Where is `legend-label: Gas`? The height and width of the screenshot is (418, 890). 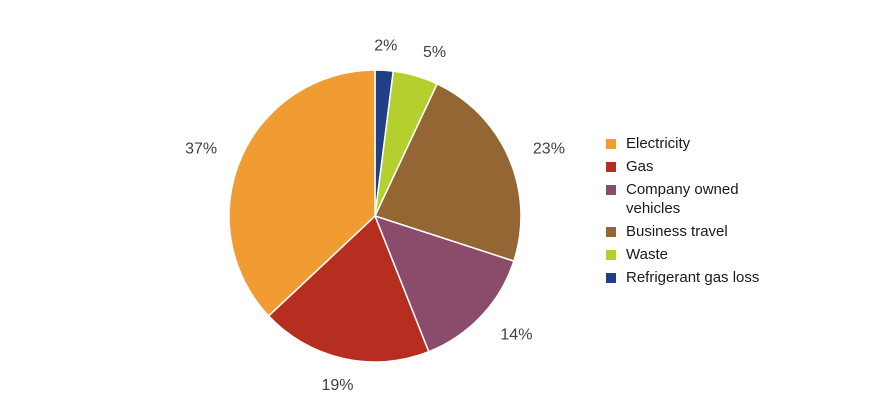
legend-label: Gas is located at coordinates (640, 166).